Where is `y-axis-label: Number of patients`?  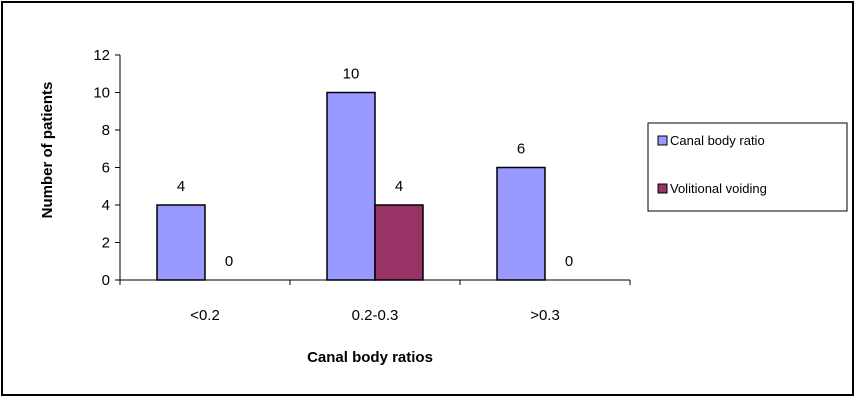
y-axis-label: Number of patients is located at coordinates (47, 150).